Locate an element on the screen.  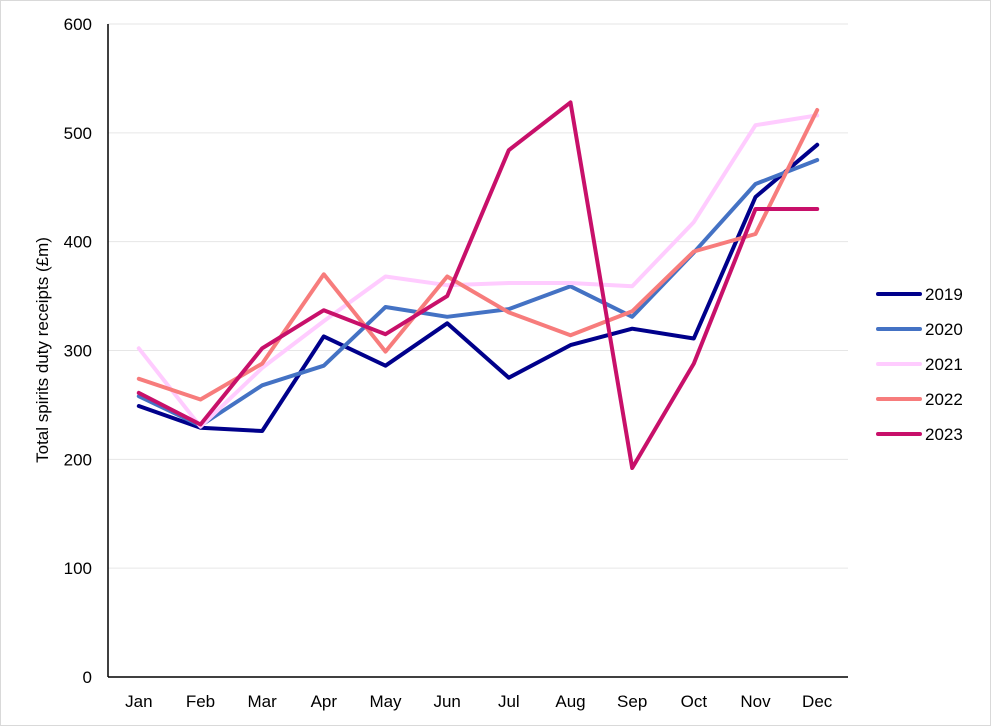
x-tick-label: Apr is located at coordinates (324, 701).